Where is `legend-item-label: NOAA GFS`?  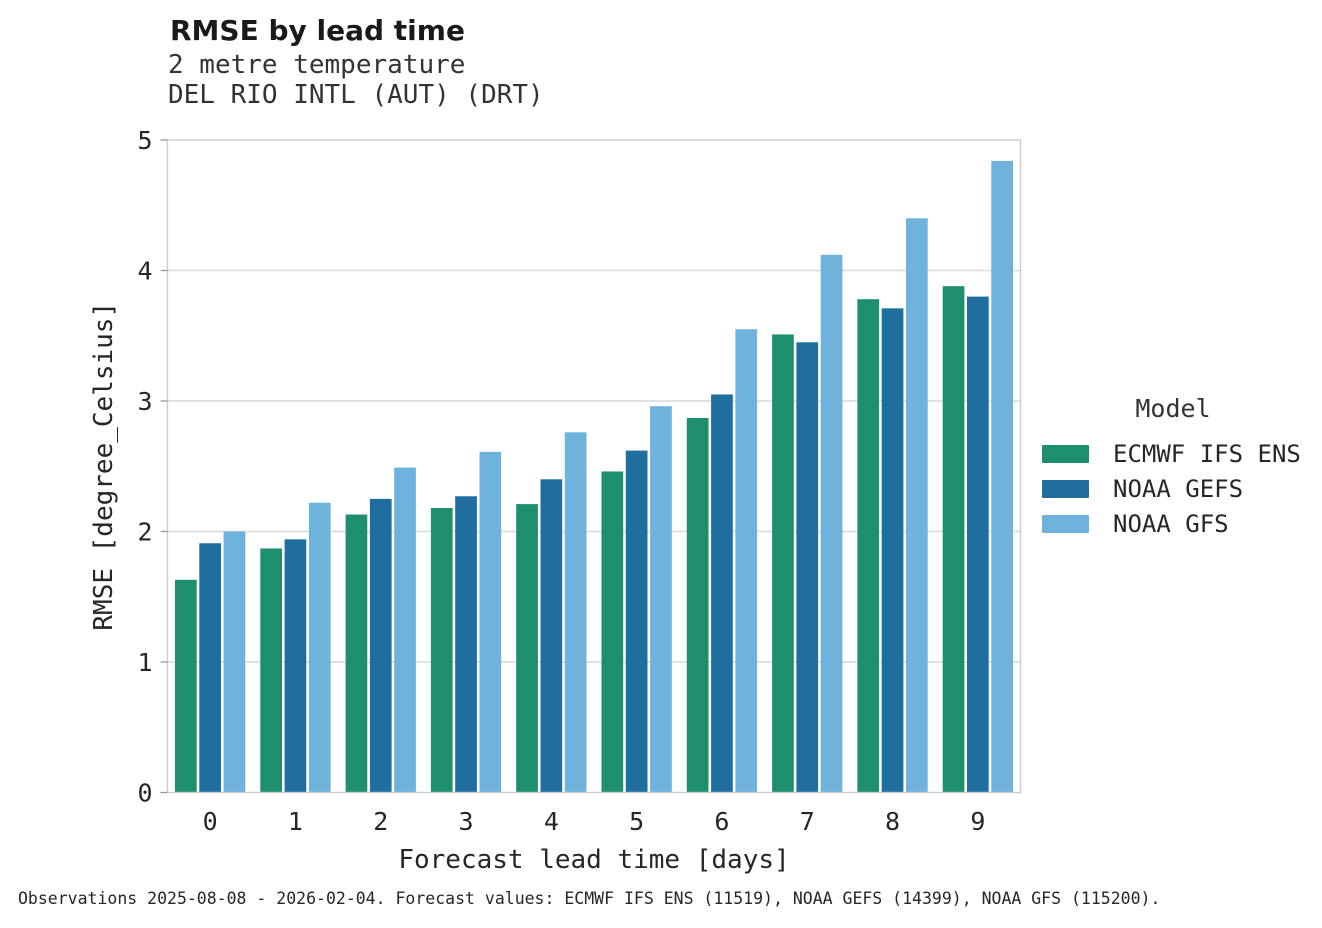
legend-item-label: NOAA GFS is located at coordinates (1171, 523).